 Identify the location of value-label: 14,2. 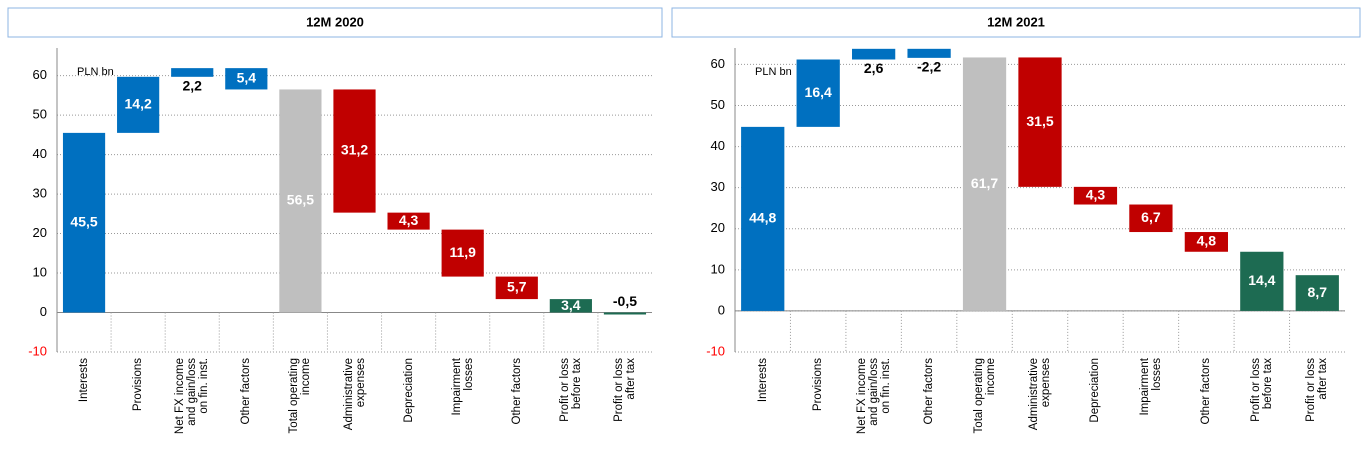
(138, 104).